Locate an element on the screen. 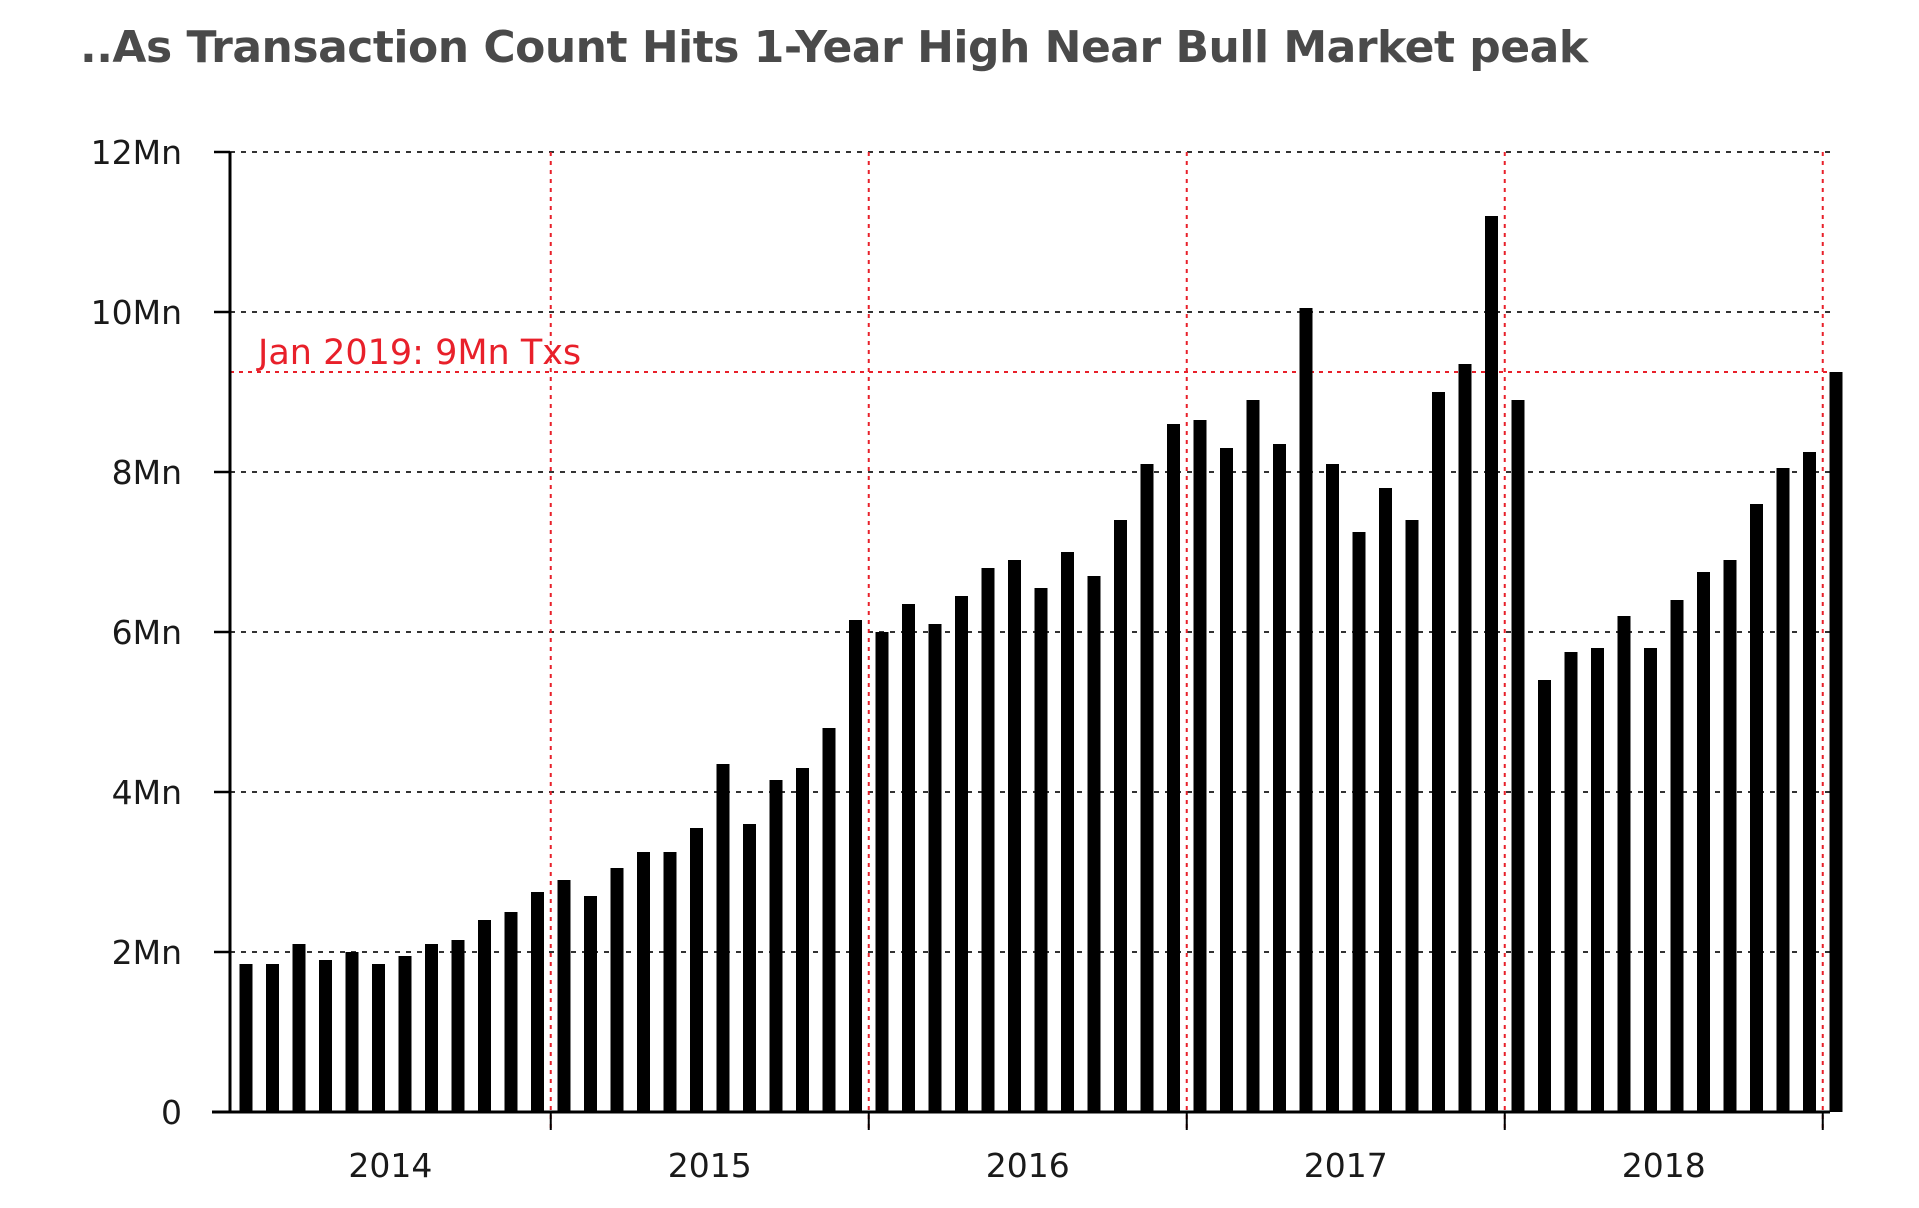 The image size is (1919, 1208). y-tick-label: 10Mn is located at coordinates (136, 312).